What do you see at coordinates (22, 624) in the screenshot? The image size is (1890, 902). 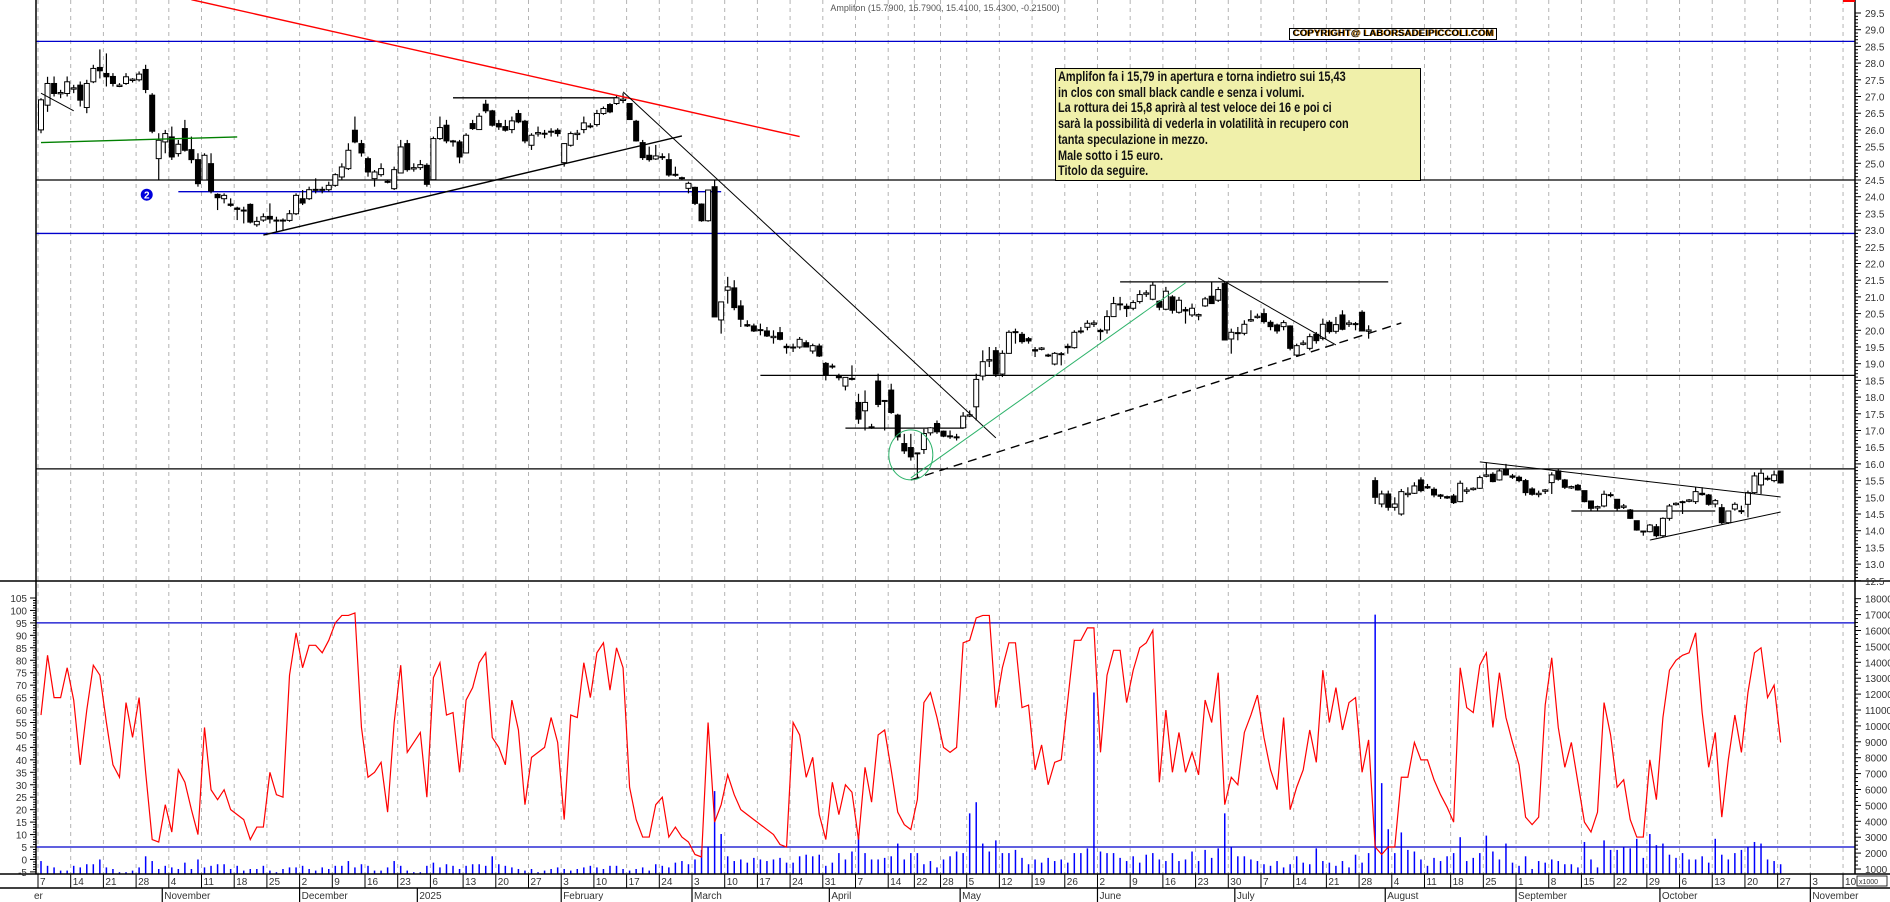 I see `oscillator-tick-label: 95` at bounding box center [22, 624].